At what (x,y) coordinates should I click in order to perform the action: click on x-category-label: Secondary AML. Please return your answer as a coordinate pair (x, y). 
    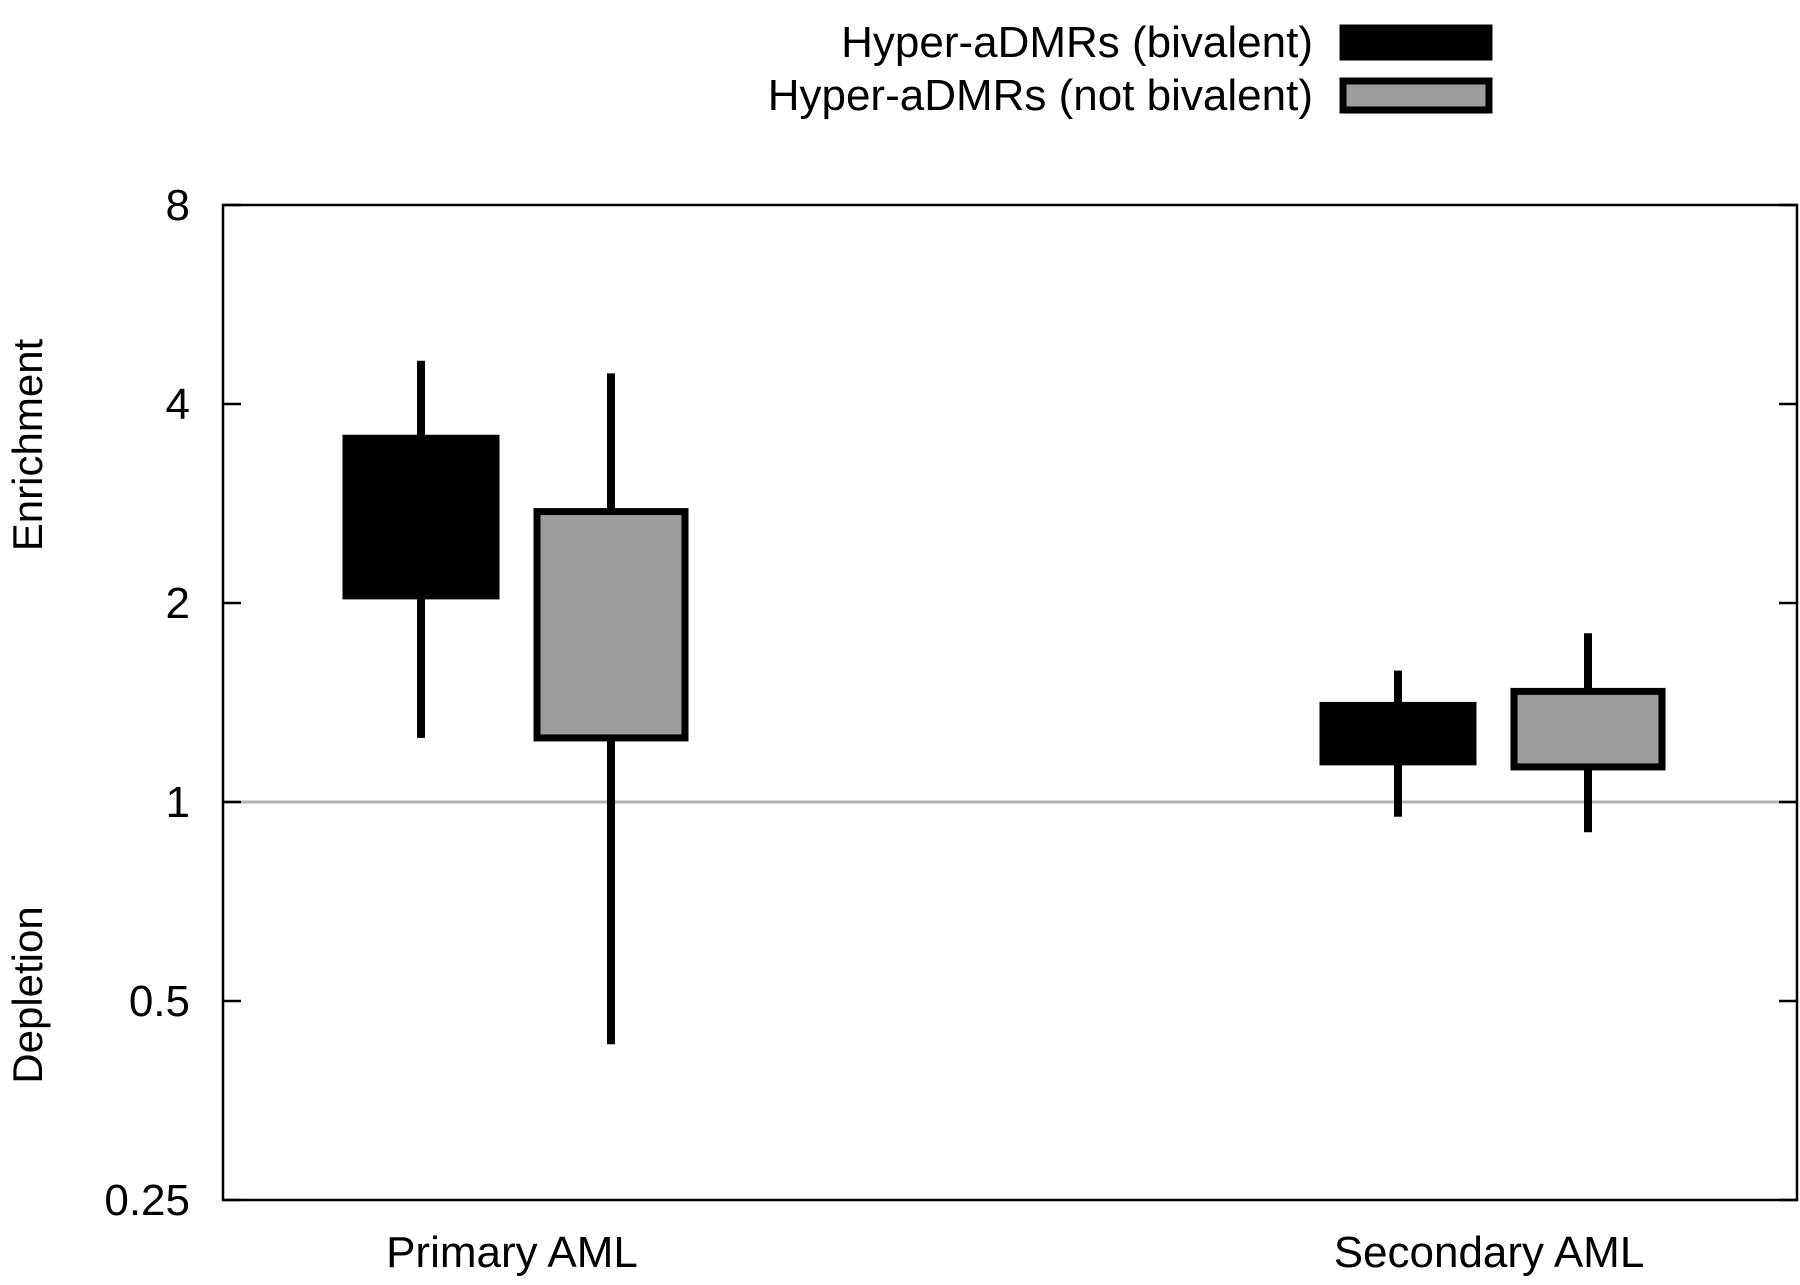
    Looking at the image, I should click on (1489, 1252).